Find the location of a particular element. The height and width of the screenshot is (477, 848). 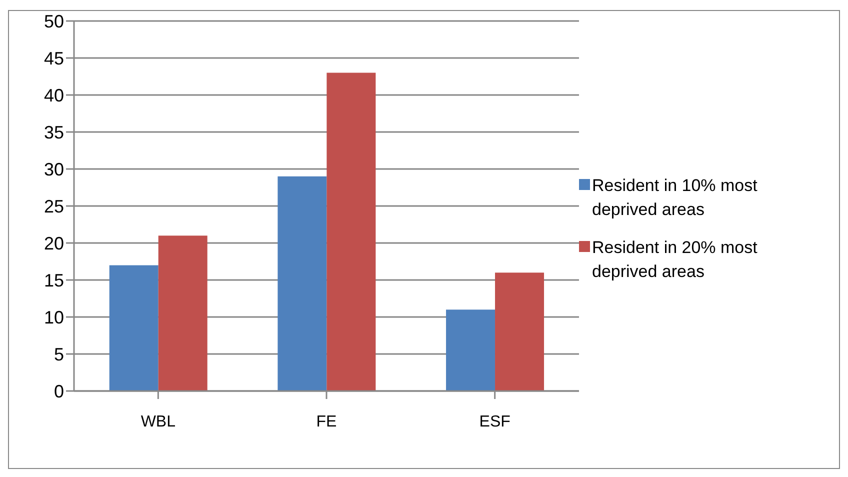

y-tick-label: 40 is located at coordinates (54, 95).